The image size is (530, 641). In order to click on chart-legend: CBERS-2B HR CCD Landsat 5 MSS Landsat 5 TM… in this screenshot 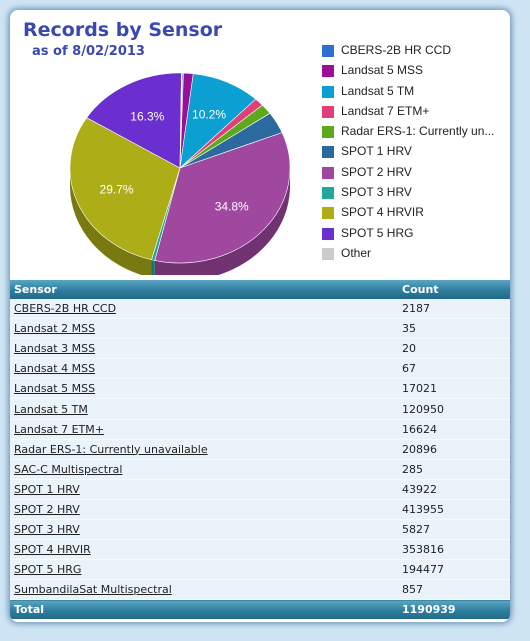, I will do `click(414, 153)`.